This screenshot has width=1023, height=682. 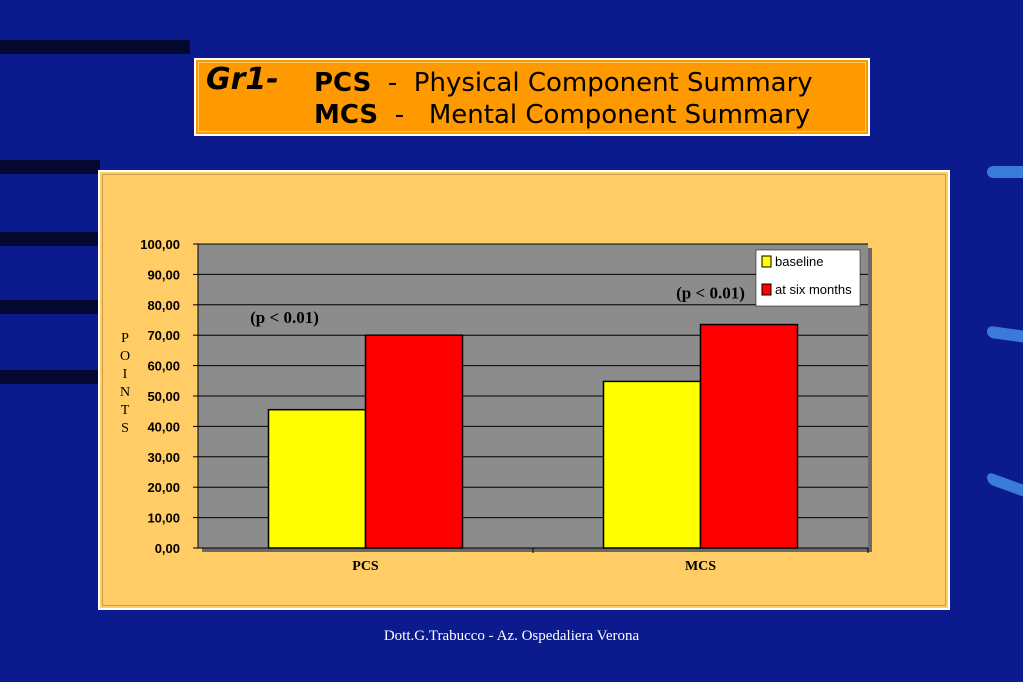 I want to click on y-tick-label: 70,00, so click(x=163, y=335).